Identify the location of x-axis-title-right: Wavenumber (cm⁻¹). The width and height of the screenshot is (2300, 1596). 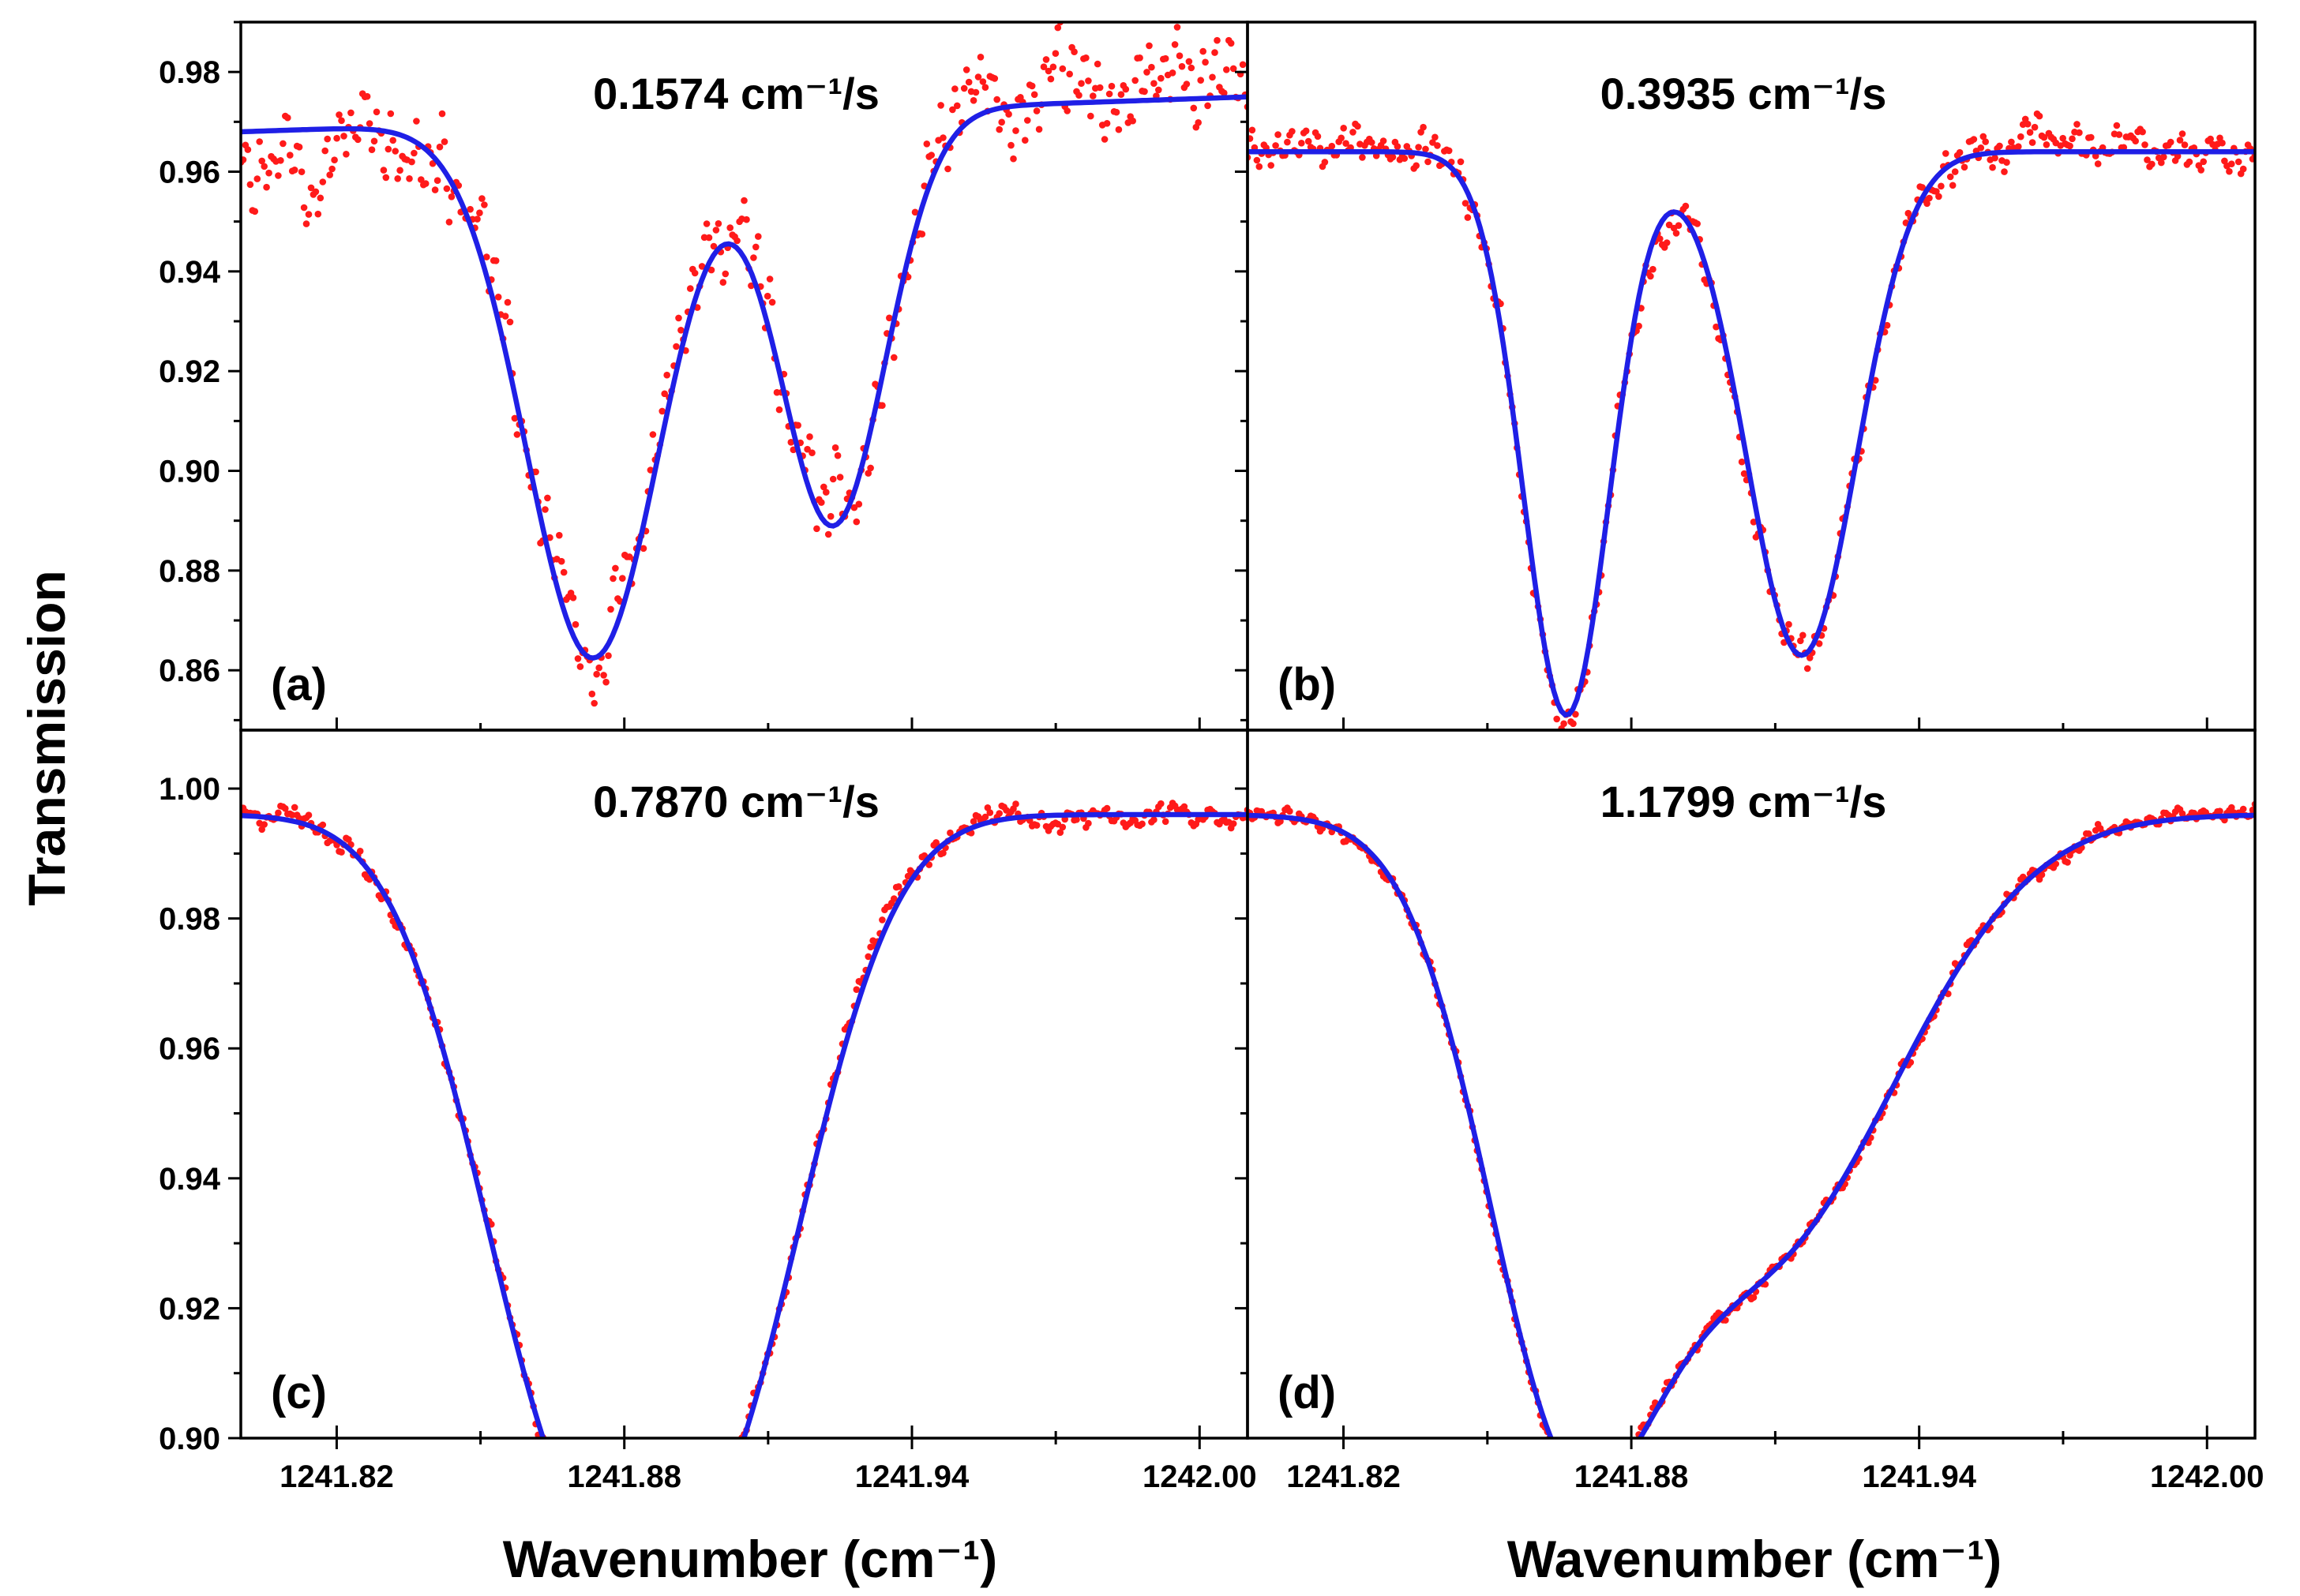
(1754, 1559).